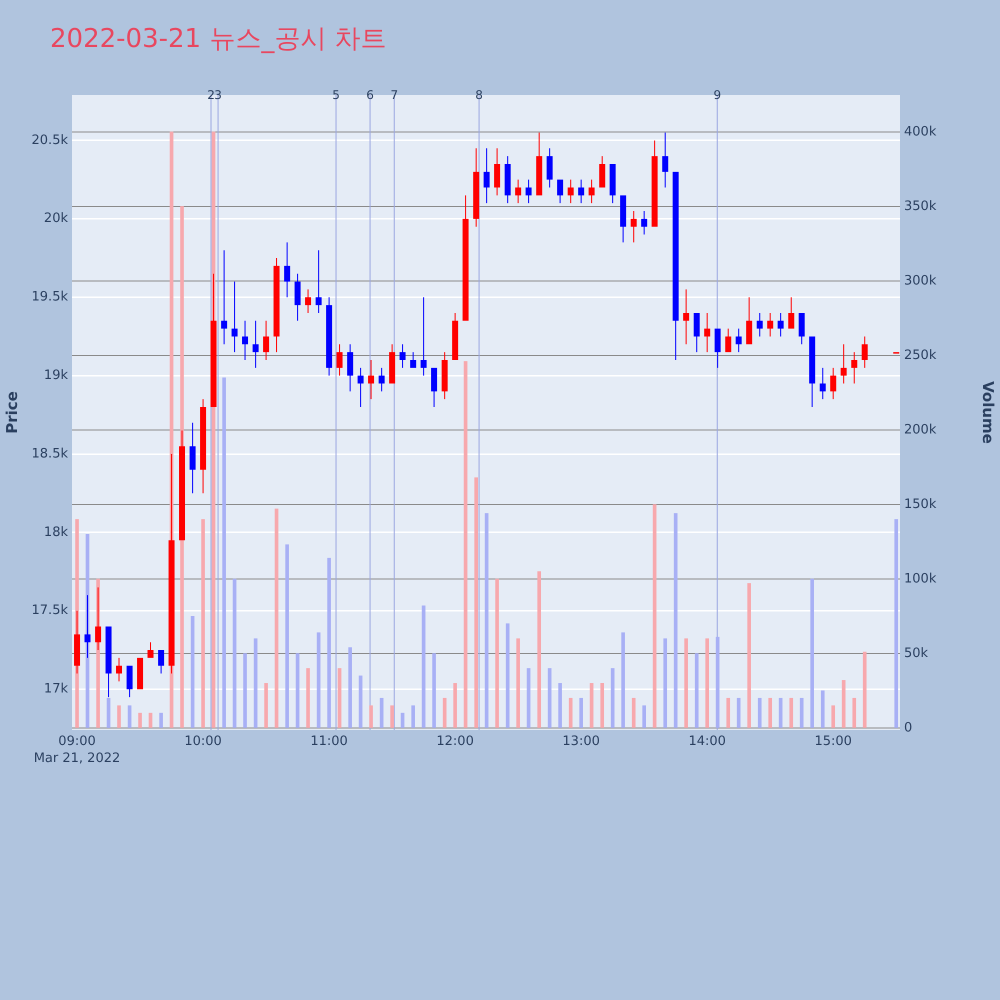 The width and height of the screenshot is (1000, 1000). Describe the element at coordinates (211, 95) in the screenshot. I see `annotation: 2` at that location.